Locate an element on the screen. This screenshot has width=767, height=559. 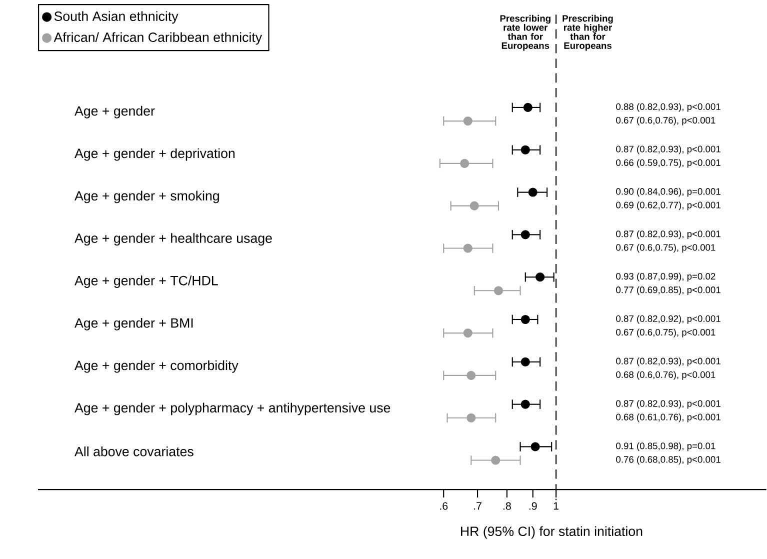
y-tick-label: Age + gender + healthcare usage is located at coordinates (173, 239).